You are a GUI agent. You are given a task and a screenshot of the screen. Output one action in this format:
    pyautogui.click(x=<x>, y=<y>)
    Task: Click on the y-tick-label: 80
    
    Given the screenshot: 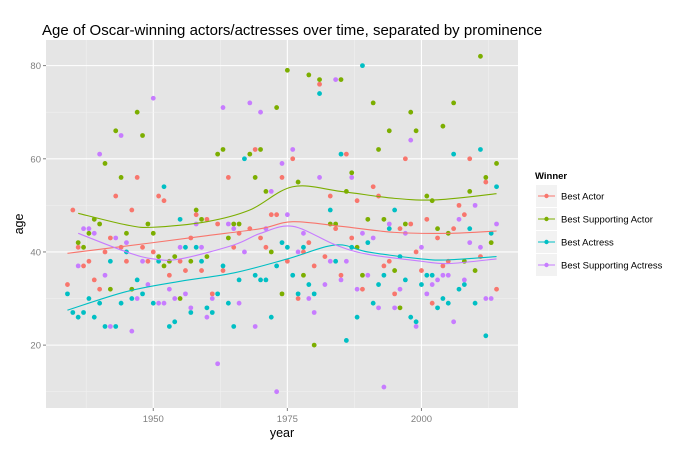 What is the action you would take?
    pyautogui.click(x=35, y=66)
    